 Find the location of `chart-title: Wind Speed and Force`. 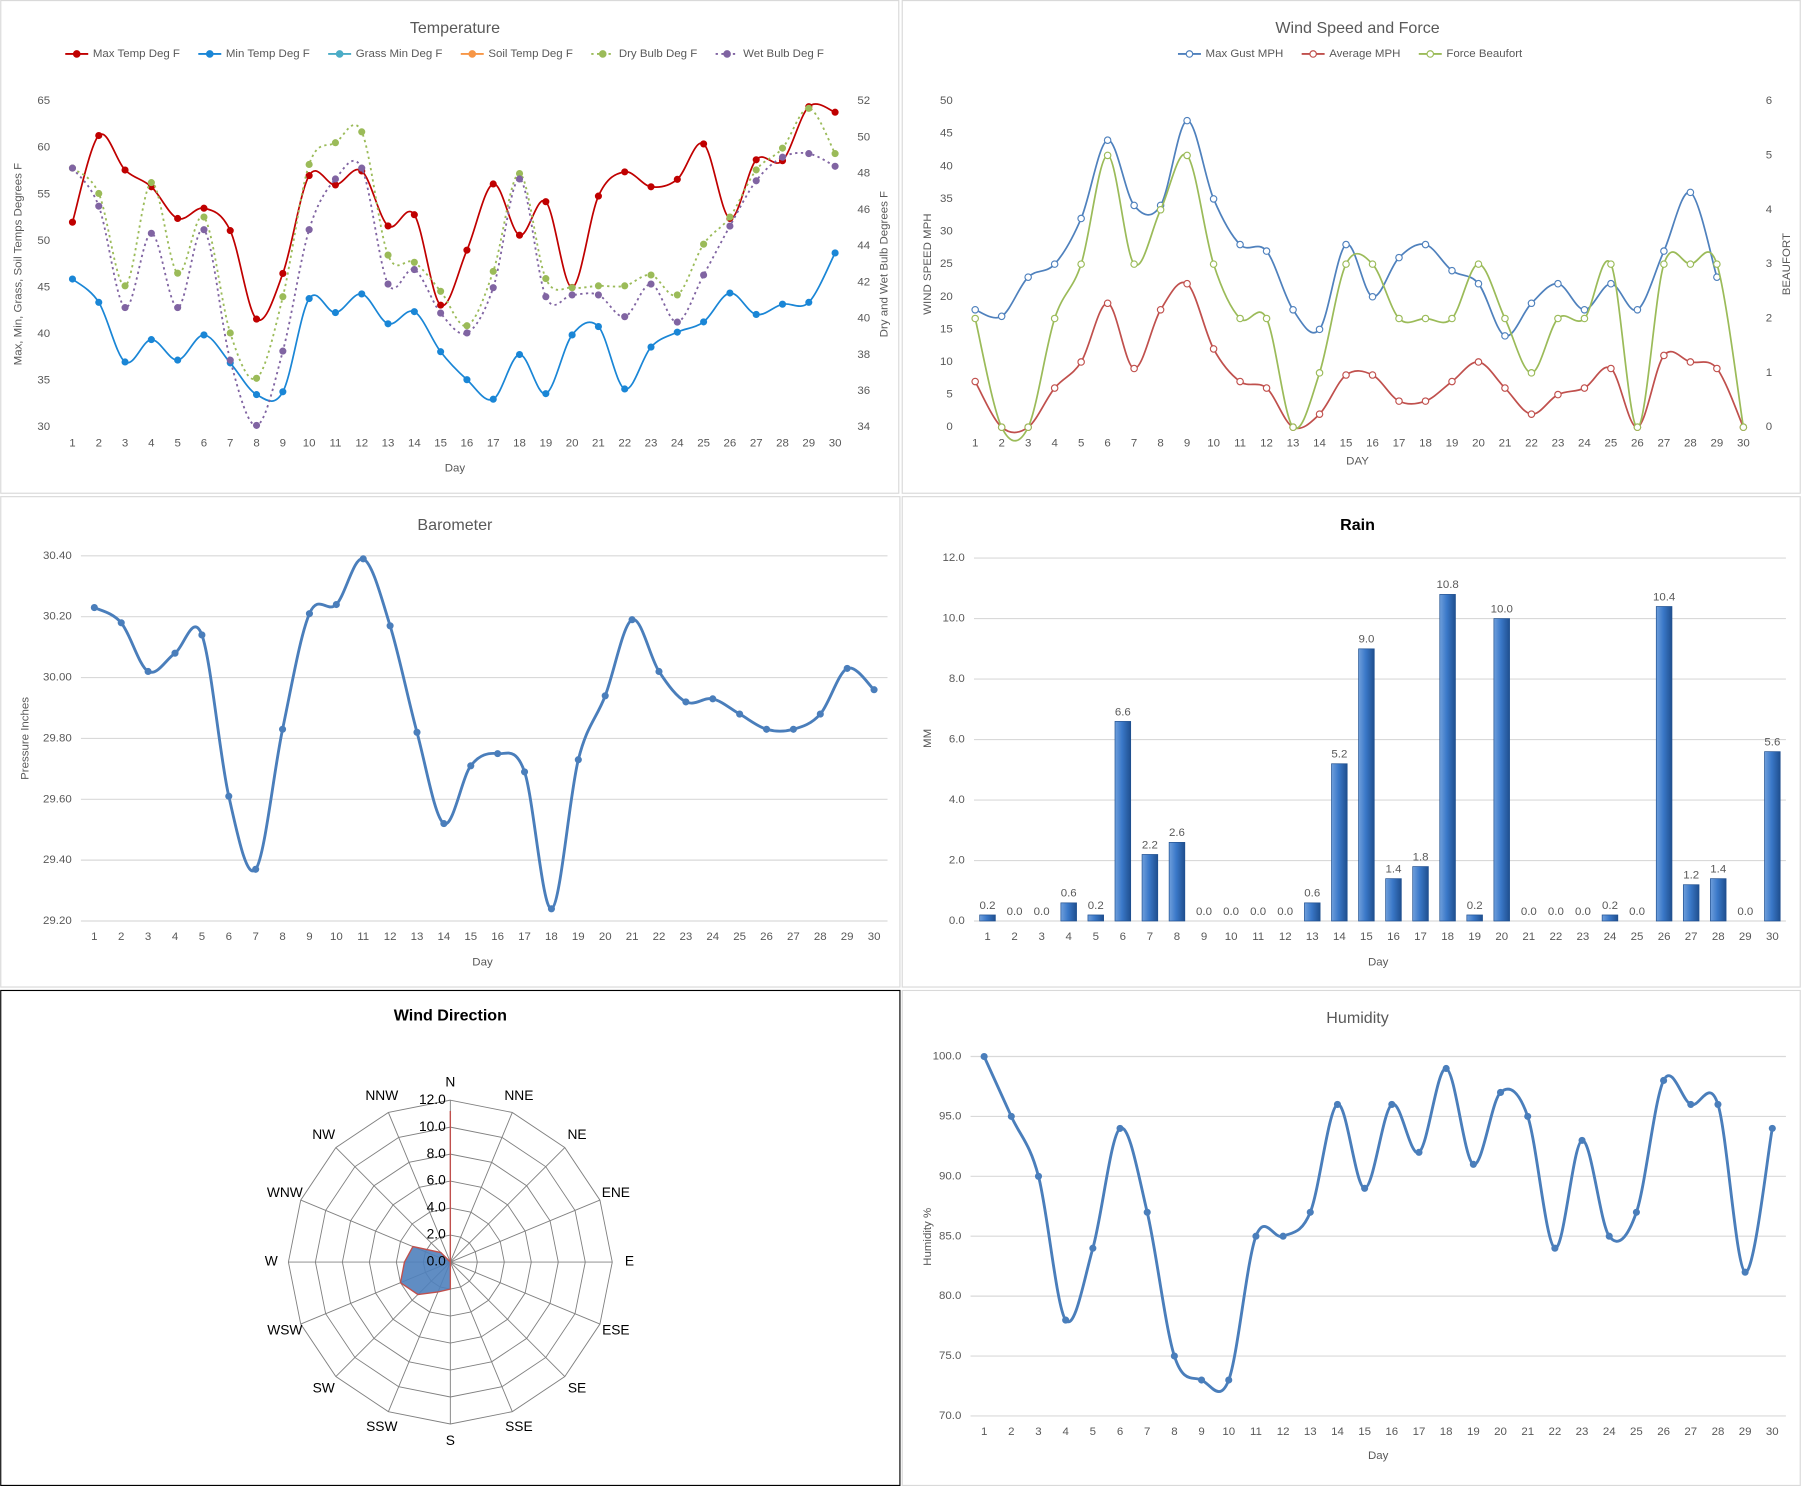

chart-title: Wind Speed and Force is located at coordinates (1357, 28).